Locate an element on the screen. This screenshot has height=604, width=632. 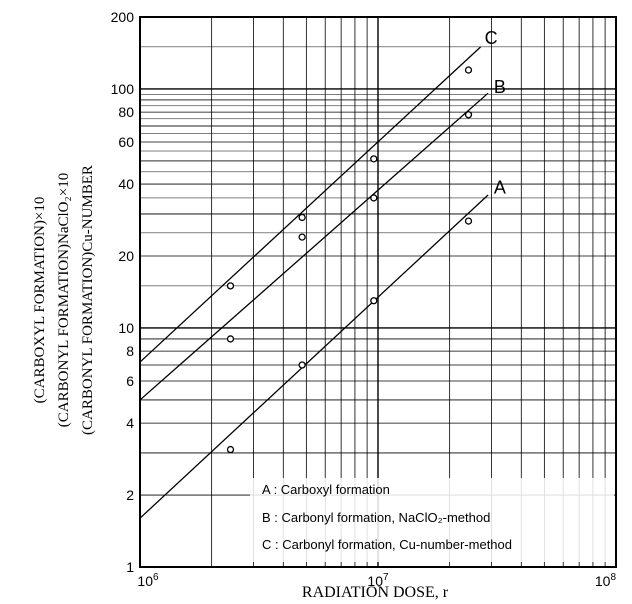
y-tick-label: 40 is located at coordinates (126, 184).